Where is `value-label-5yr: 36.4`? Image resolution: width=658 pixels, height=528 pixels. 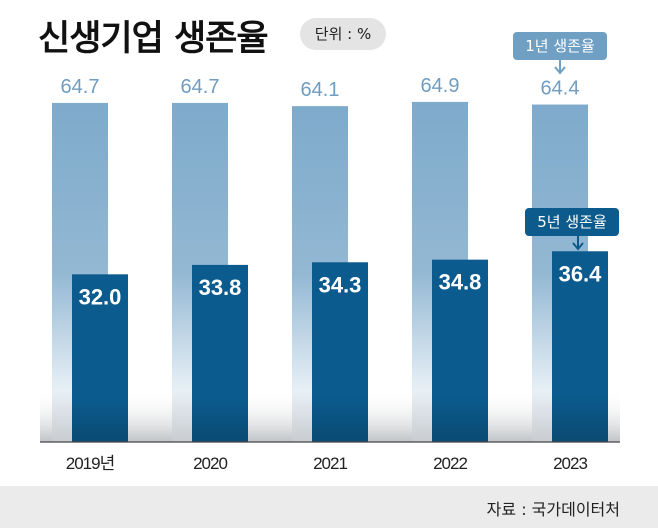
value-label-5yr: 36.4 is located at coordinates (581, 273).